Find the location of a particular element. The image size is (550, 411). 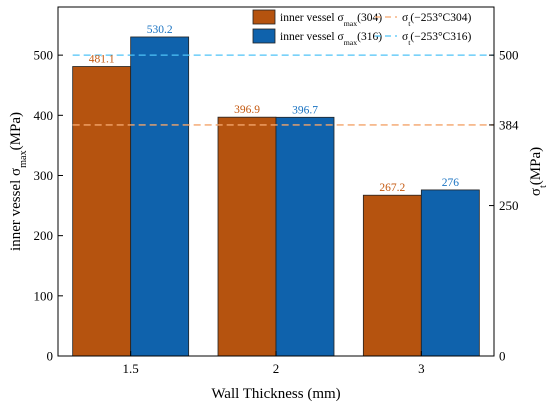

left-tick-label: 500 is located at coordinates (44, 55).